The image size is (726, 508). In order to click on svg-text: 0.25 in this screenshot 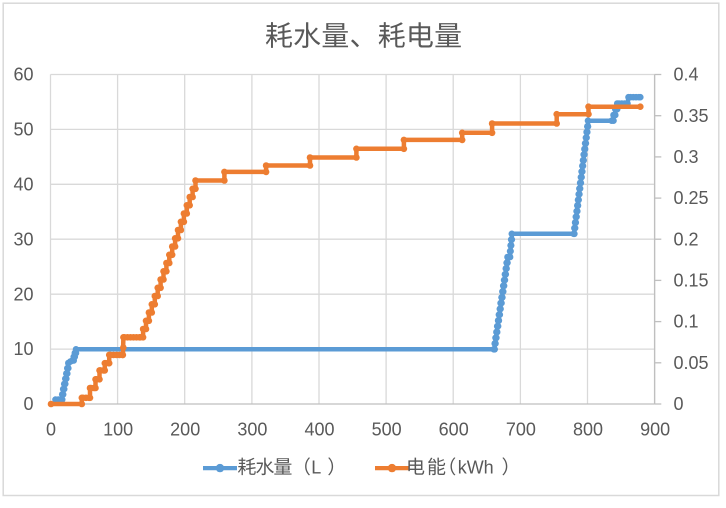, I will do `click(691, 198)`.